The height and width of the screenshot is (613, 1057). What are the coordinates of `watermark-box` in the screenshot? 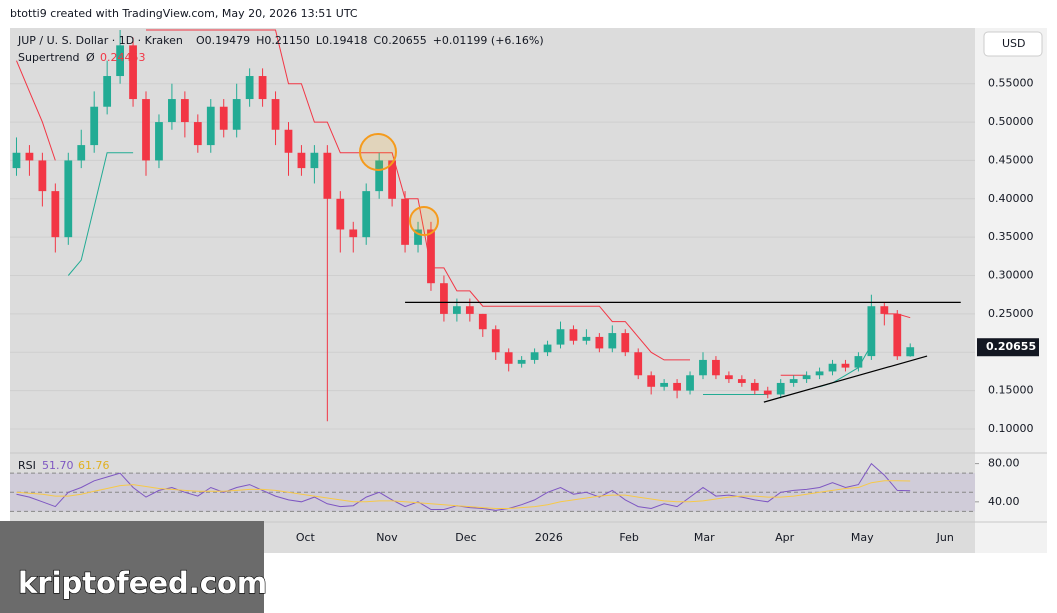 It's located at (132, 567).